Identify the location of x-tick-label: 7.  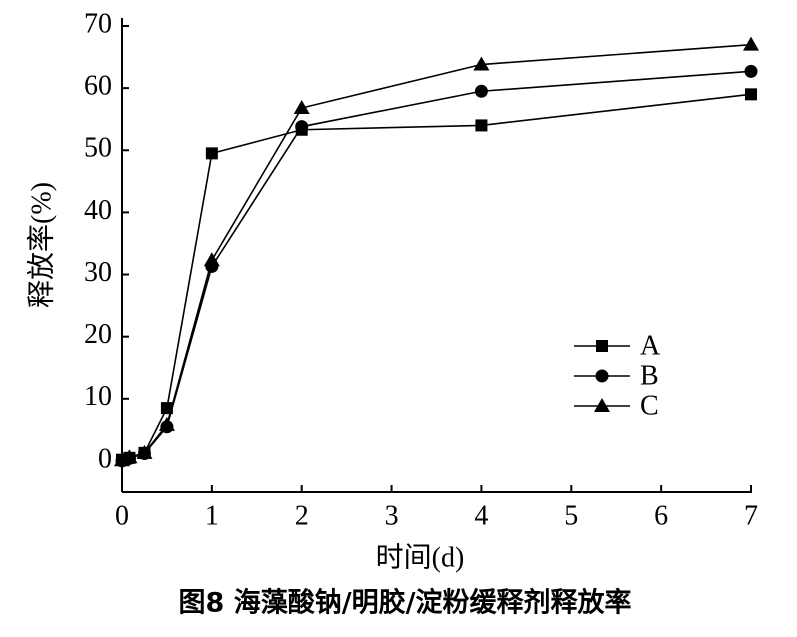
(751, 515).